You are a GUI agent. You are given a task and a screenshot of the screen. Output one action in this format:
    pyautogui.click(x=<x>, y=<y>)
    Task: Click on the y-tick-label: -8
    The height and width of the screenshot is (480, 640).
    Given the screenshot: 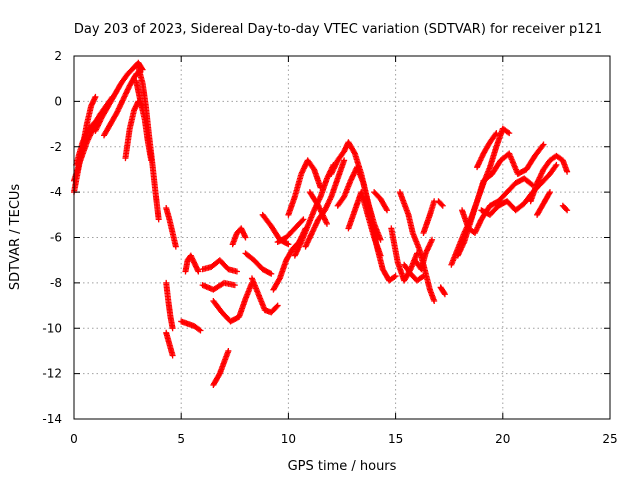 What is the action you would take?
    pyautogui.click(x=56, y=283)
    